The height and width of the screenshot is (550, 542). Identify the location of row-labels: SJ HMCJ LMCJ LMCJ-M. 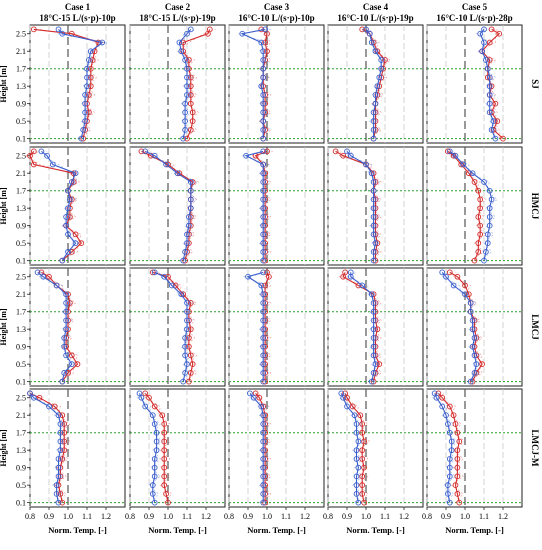
(535, 273).